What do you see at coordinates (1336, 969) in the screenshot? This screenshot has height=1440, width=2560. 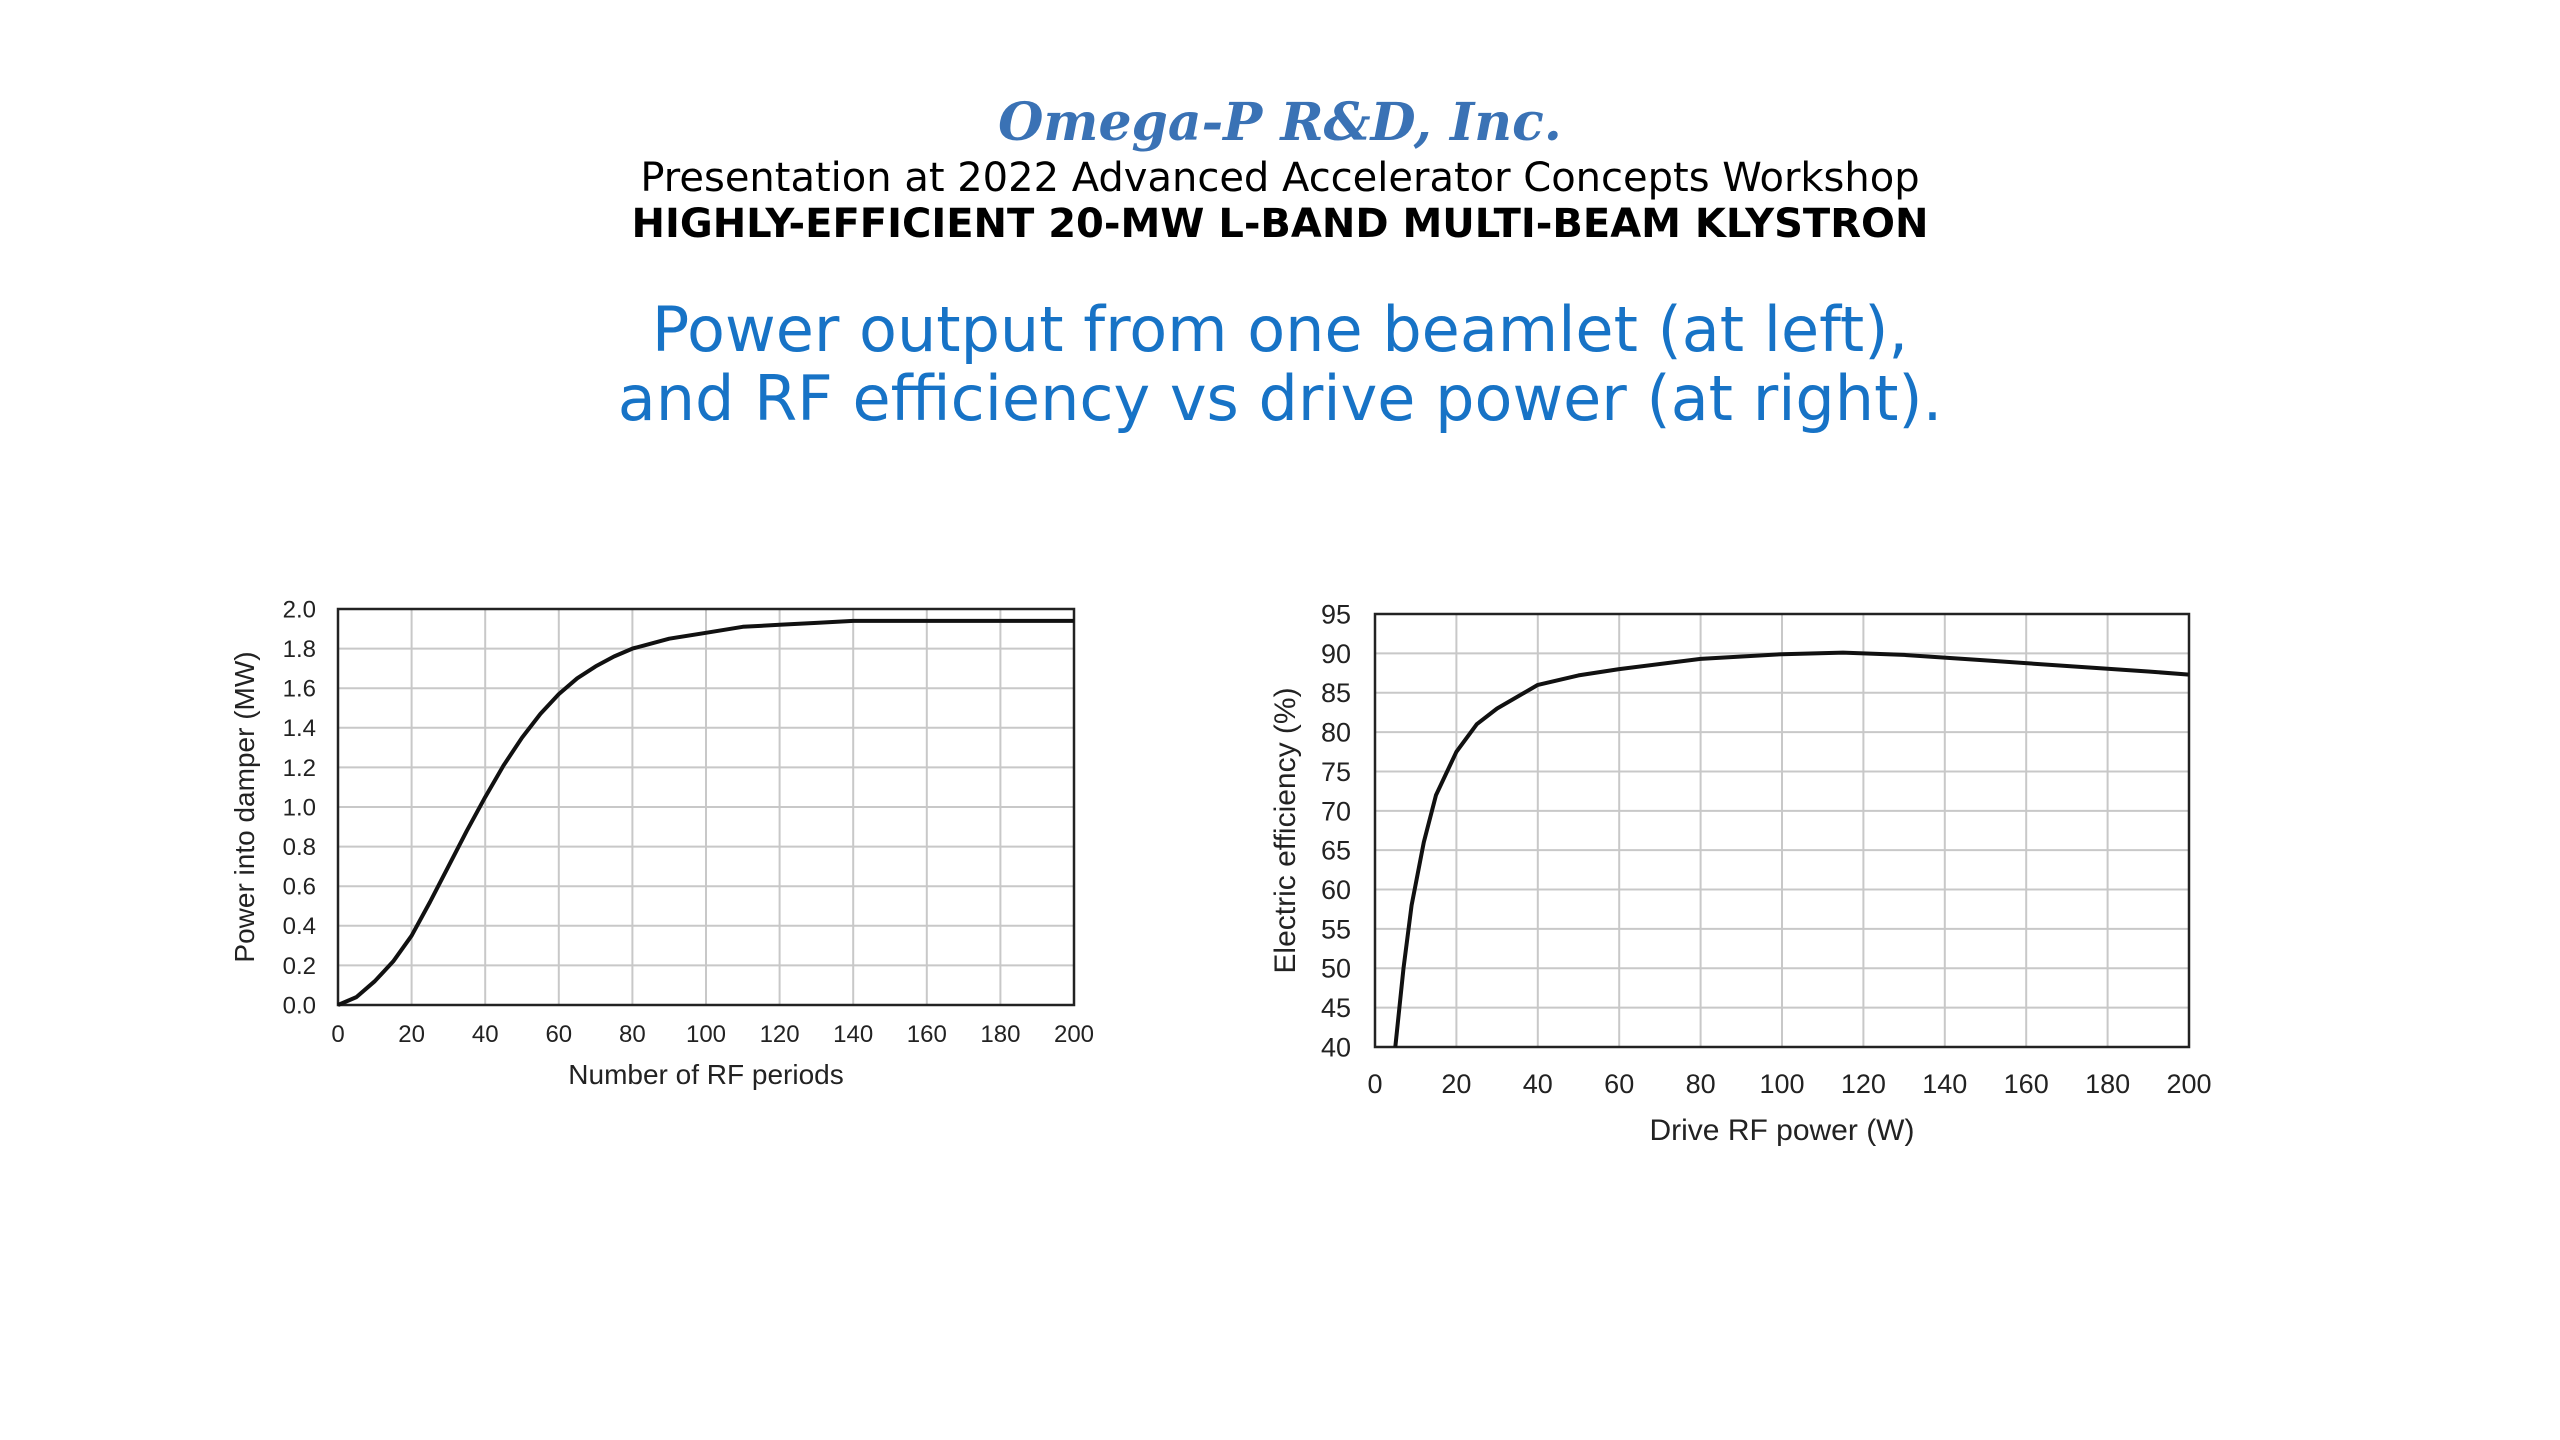 I see `y-tick-label: 50` at bounding box center [1336, 969].